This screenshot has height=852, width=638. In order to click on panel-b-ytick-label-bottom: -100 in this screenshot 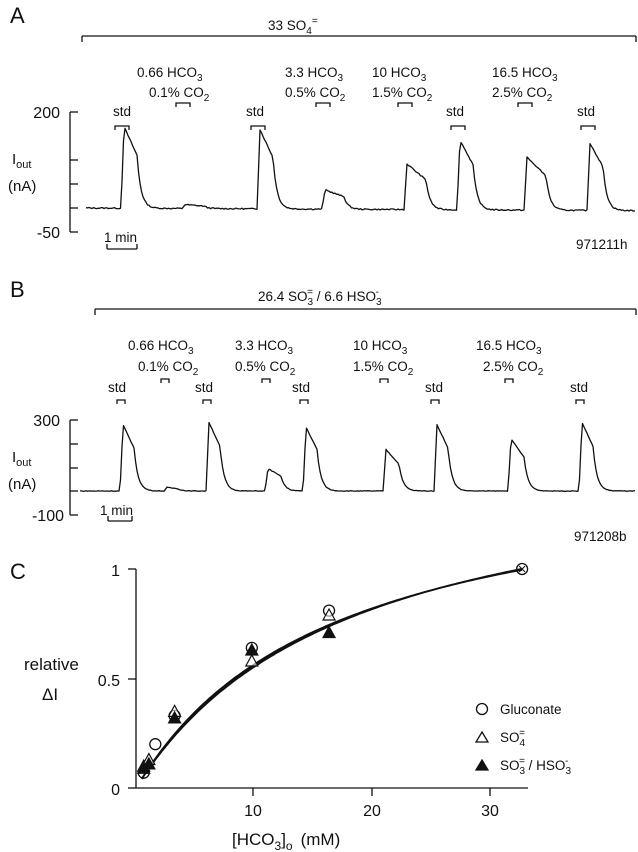, I will do `click(48, 516)`.